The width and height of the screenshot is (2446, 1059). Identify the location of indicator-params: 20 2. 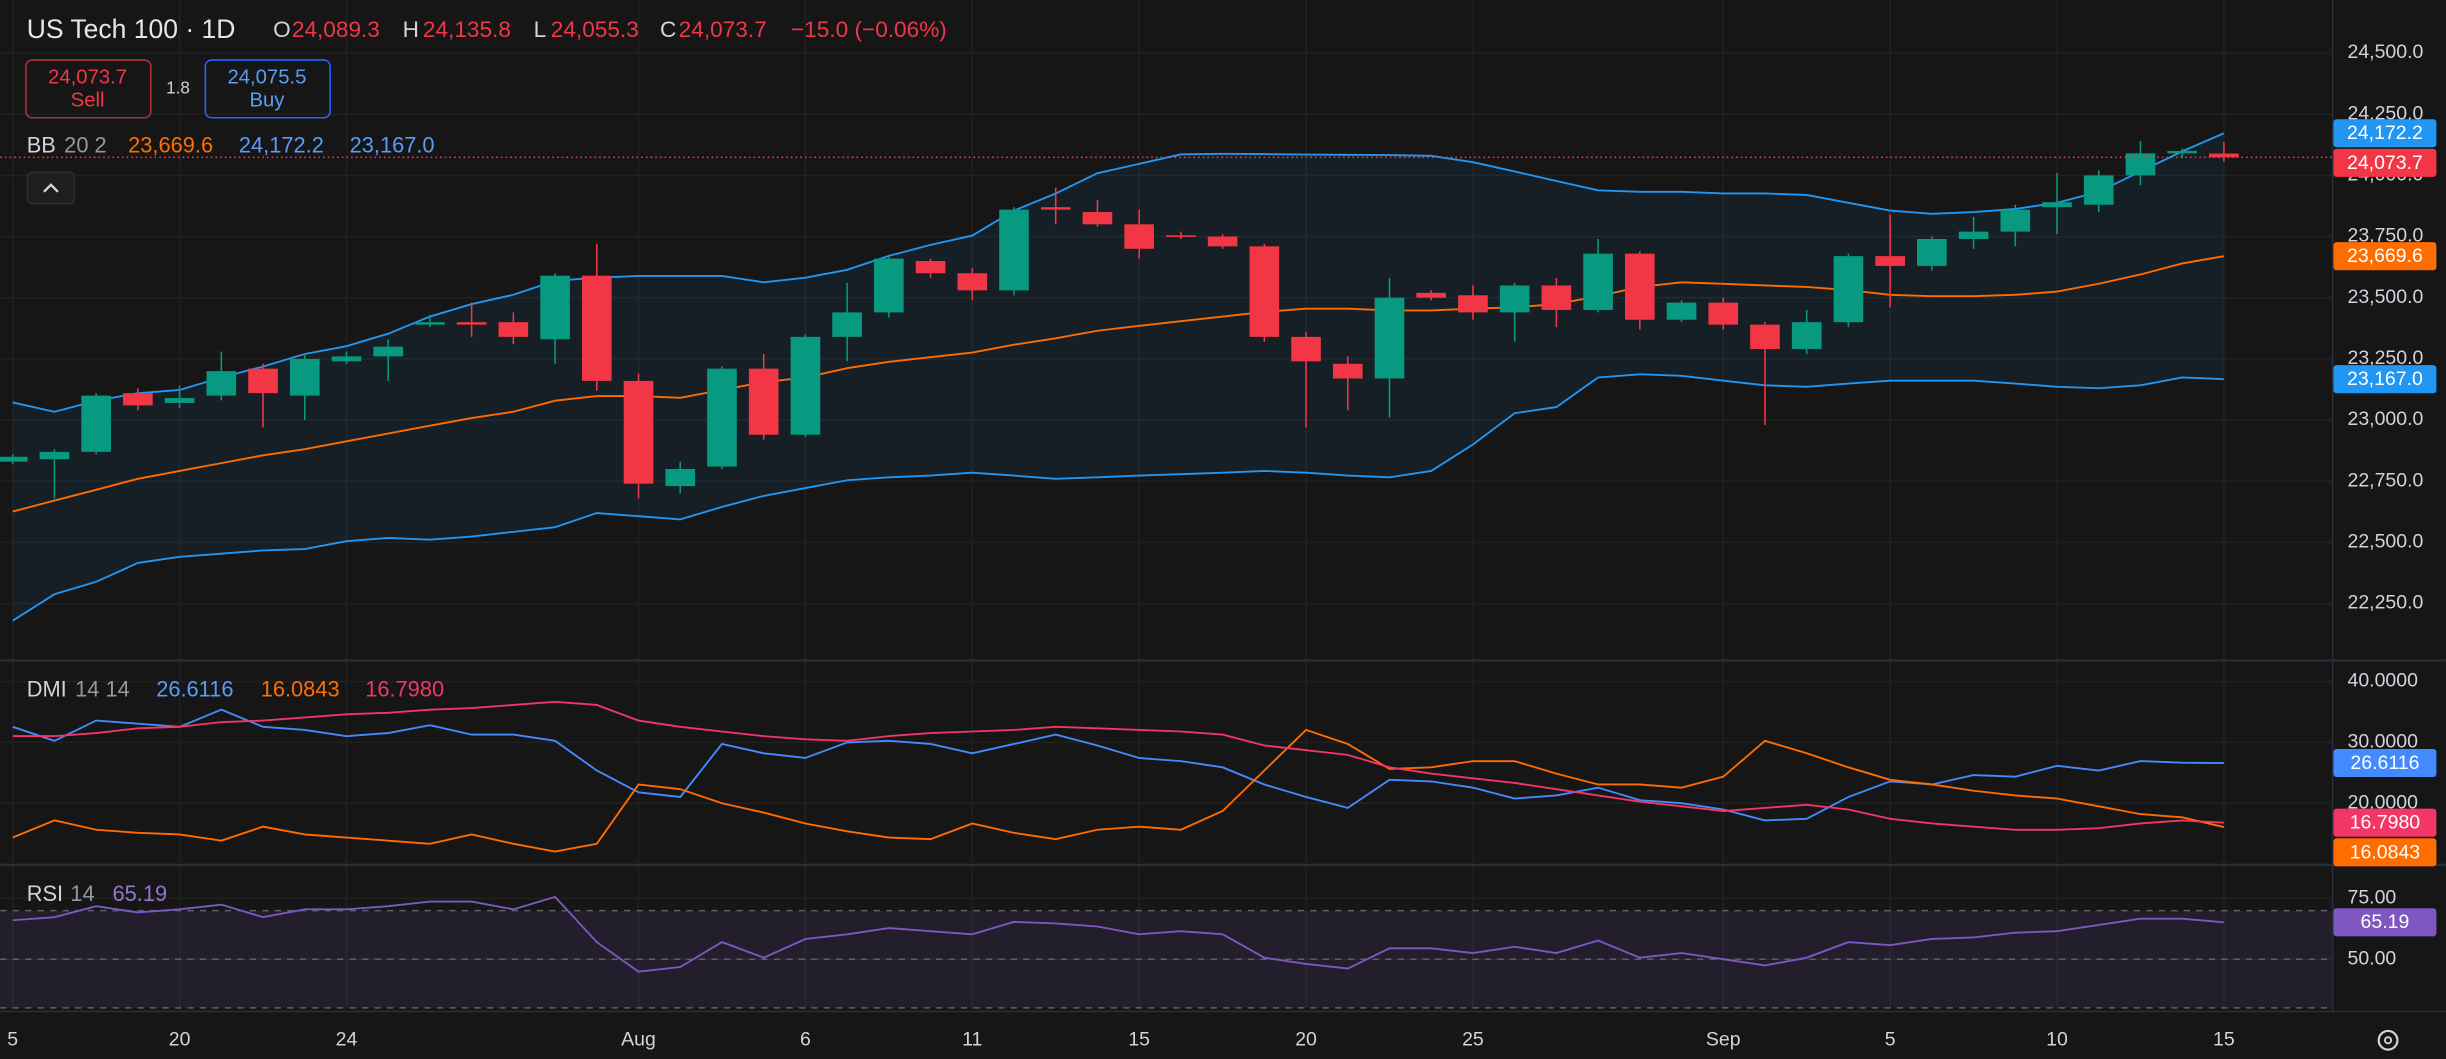
(85, 144).